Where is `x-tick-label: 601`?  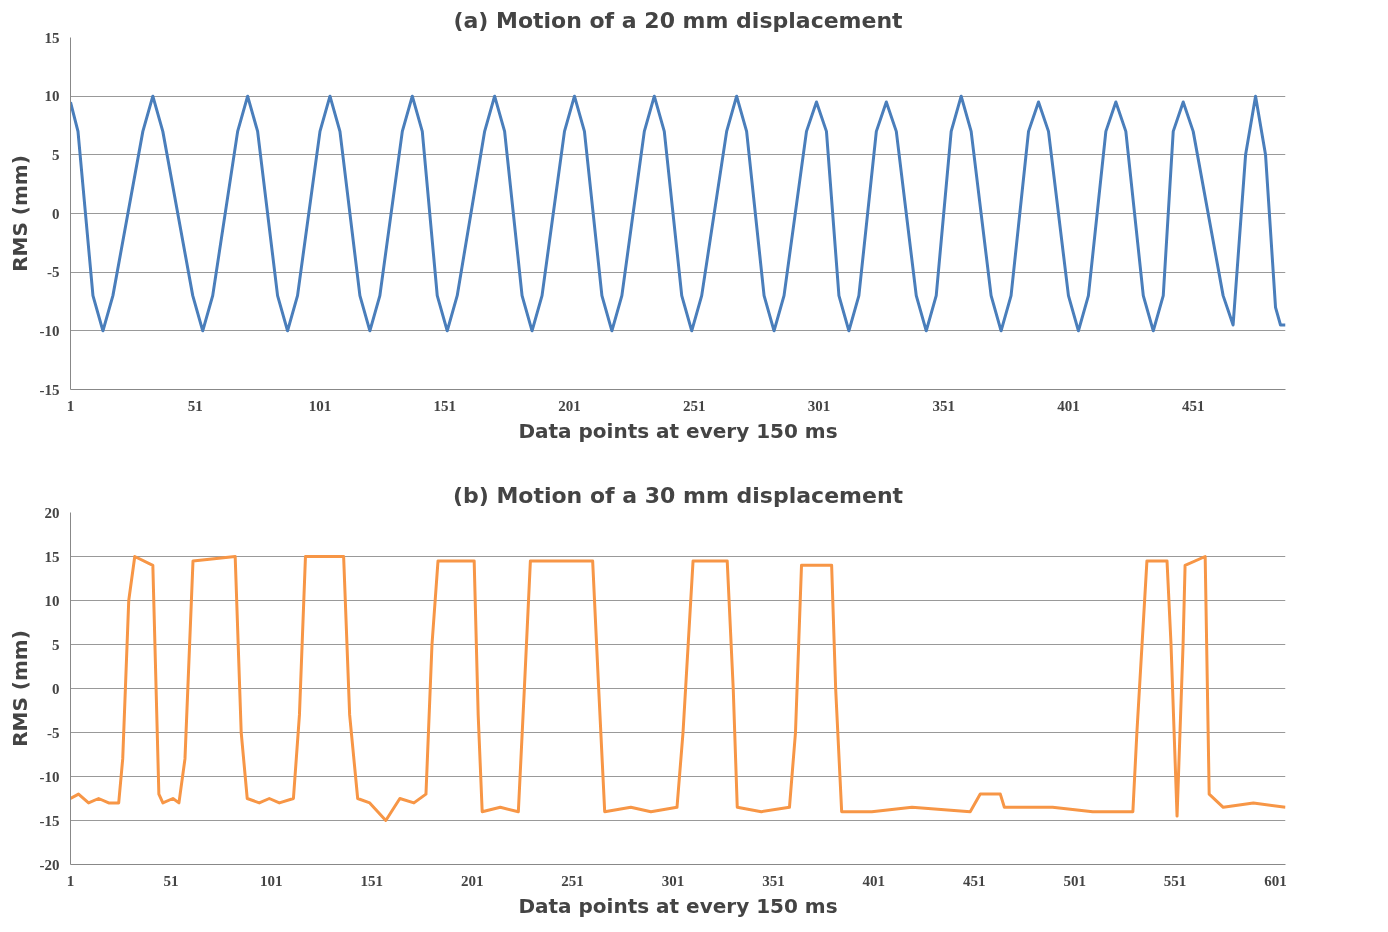 x-tick-label: 601 is located at coordinates (1275, 880).